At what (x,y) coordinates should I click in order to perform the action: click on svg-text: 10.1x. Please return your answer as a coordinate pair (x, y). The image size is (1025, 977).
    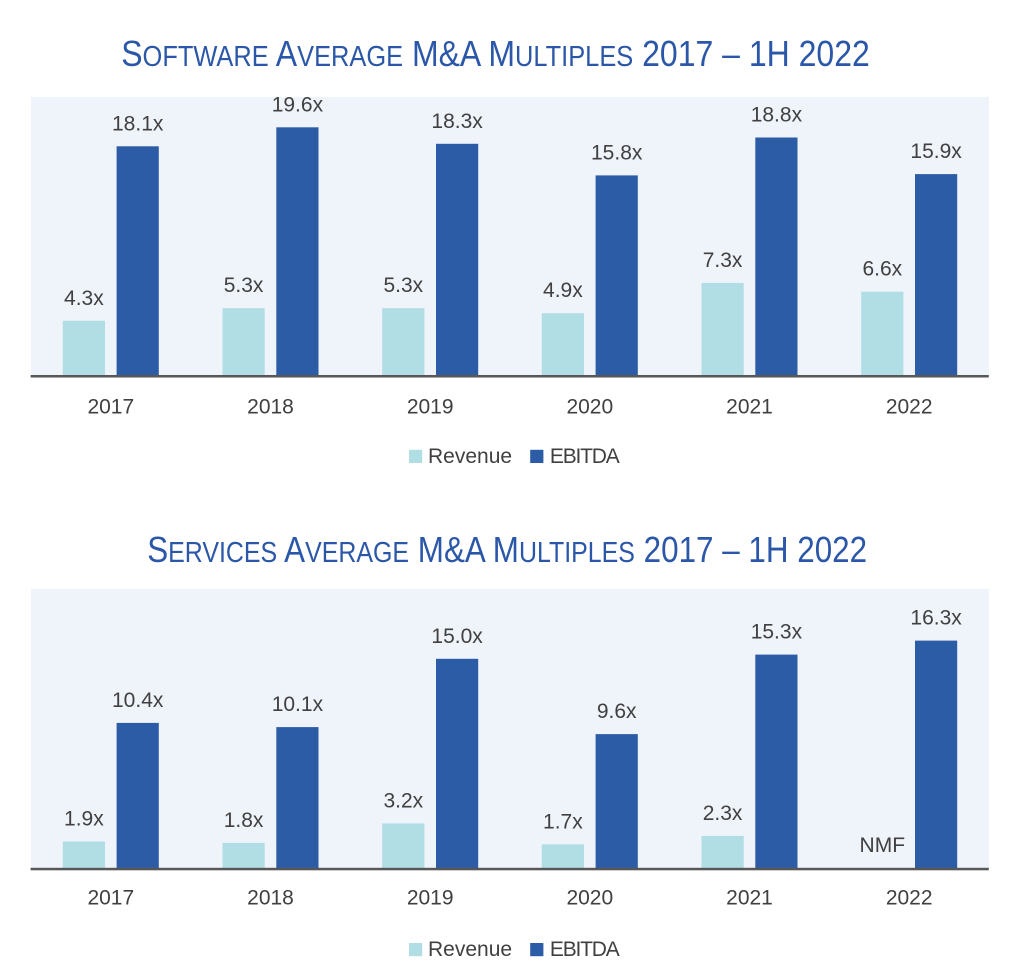
    Looking at the image, I should click on (298, 704).